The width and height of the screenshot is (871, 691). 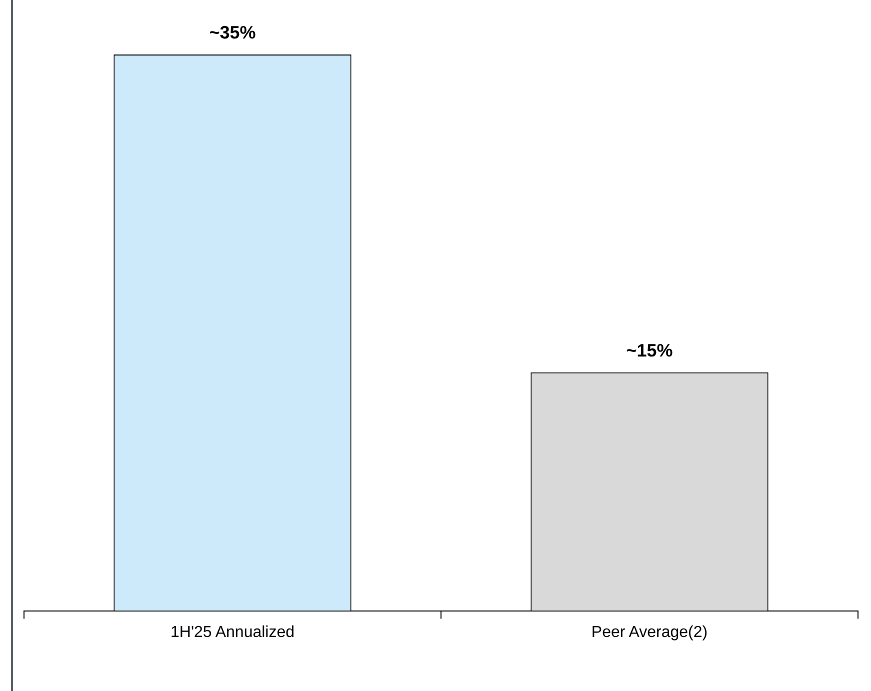 I want to click on data-label: ~35%, so click(x=232, y=32).